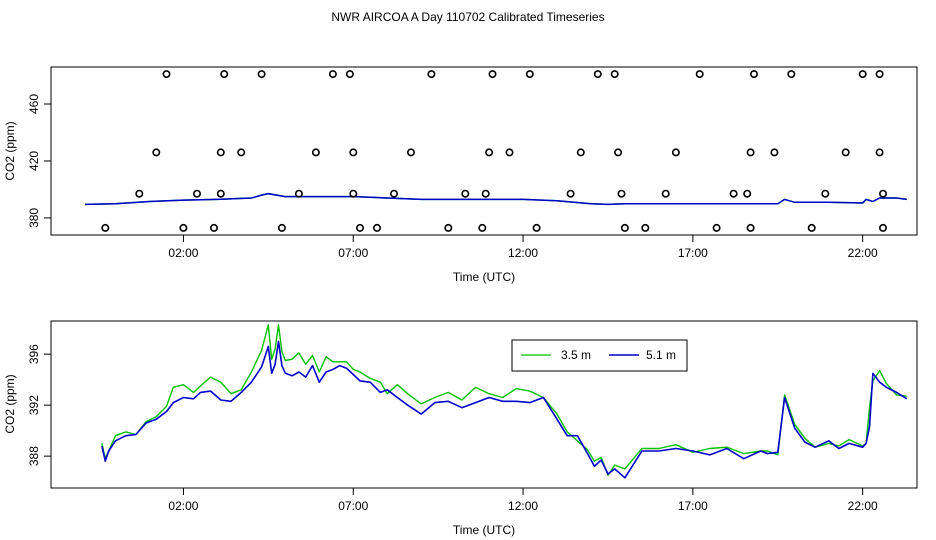 Image resolution: width=936 pixels, height=540 pixels. I want to click on top-y-axis: 380 420 460, so click(39, 161).